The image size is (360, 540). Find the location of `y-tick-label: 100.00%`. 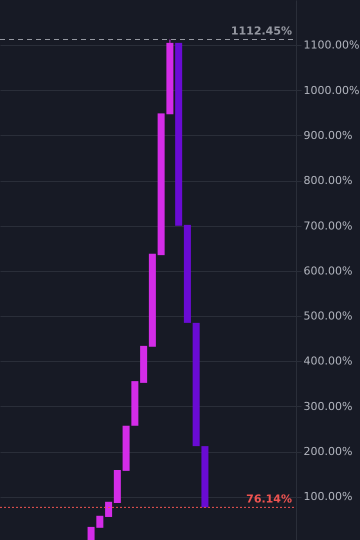

y-tick-label: 100.00% is located at coordinates (328, 497).